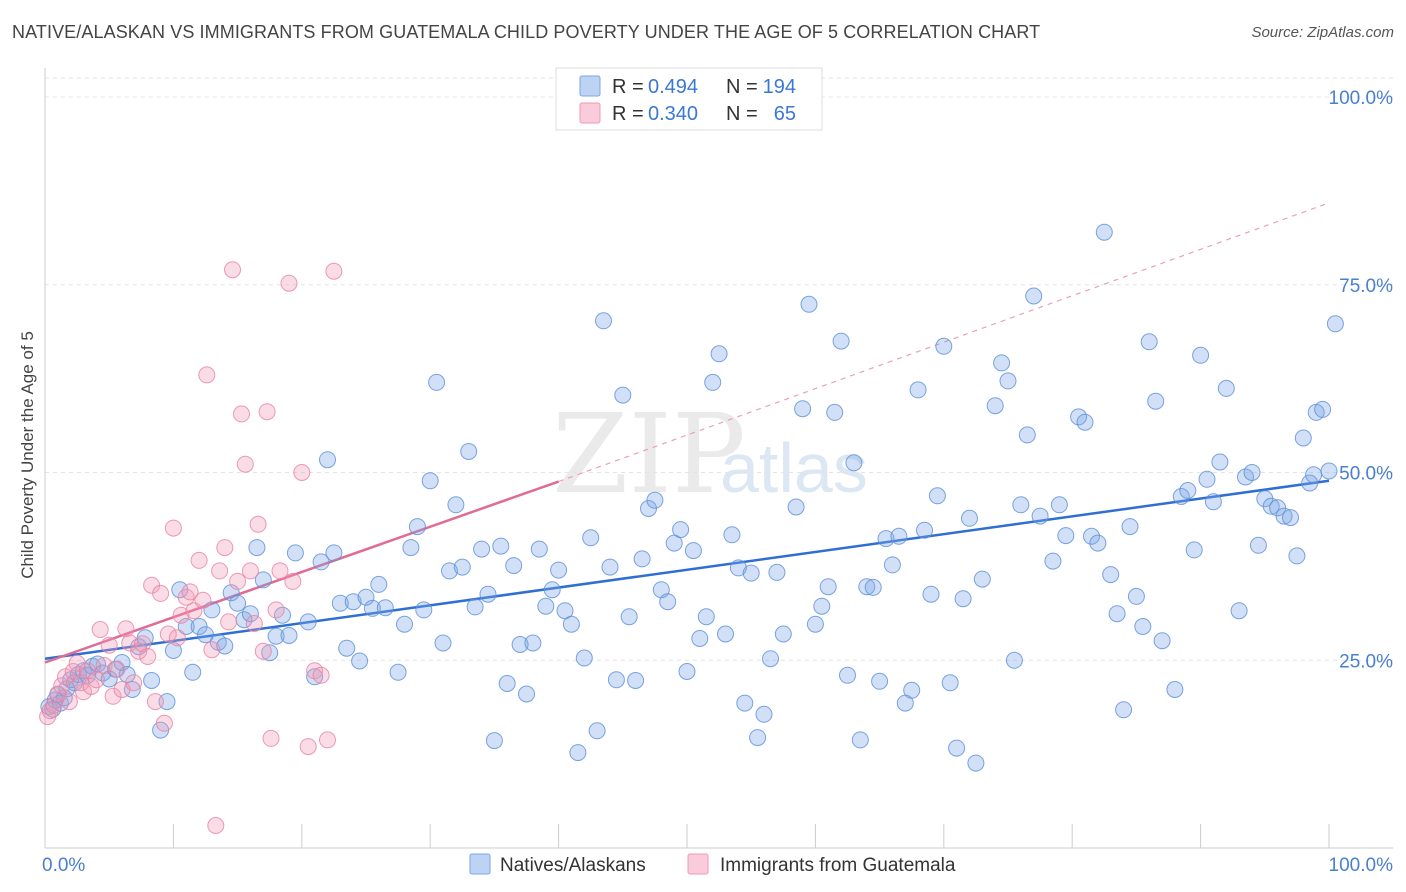 This screenshot has height=892, width=1406. What do you see at coordinates (742, 87) in the screenshot?
I see `legend-n-label-natives: N =` at bounding box center [742, 87].